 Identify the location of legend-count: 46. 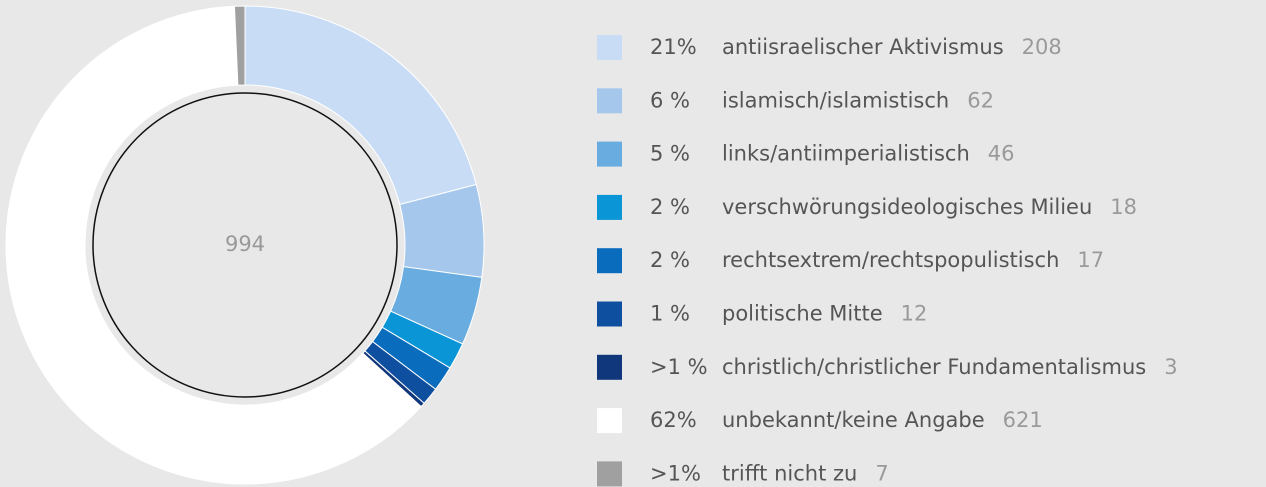
(1001, 154).